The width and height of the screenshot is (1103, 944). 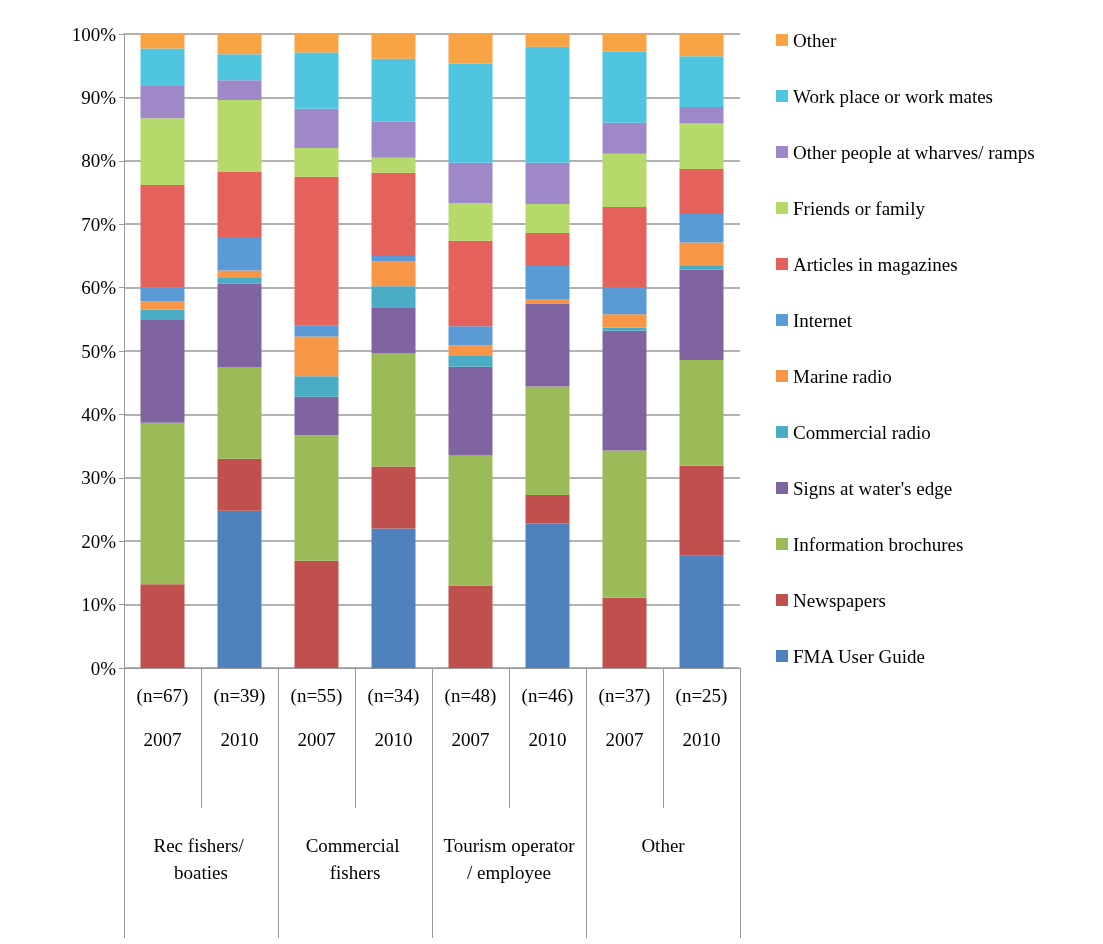 I want to click on y-tick-label: 50%, so click(x=99, y=351).